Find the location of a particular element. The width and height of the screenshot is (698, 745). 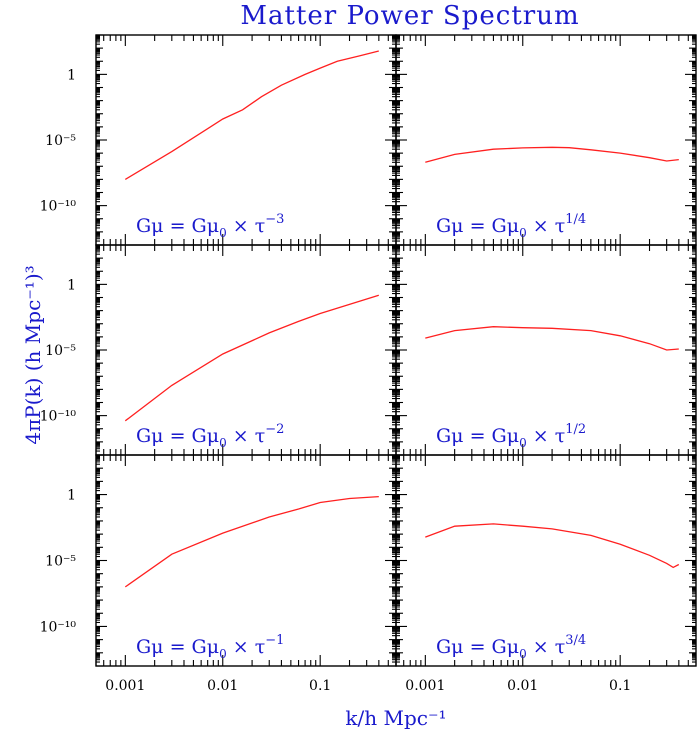

panel-top-right: Gμ = Gμ0 × τ1/4 is located at coordinates (546, 140).